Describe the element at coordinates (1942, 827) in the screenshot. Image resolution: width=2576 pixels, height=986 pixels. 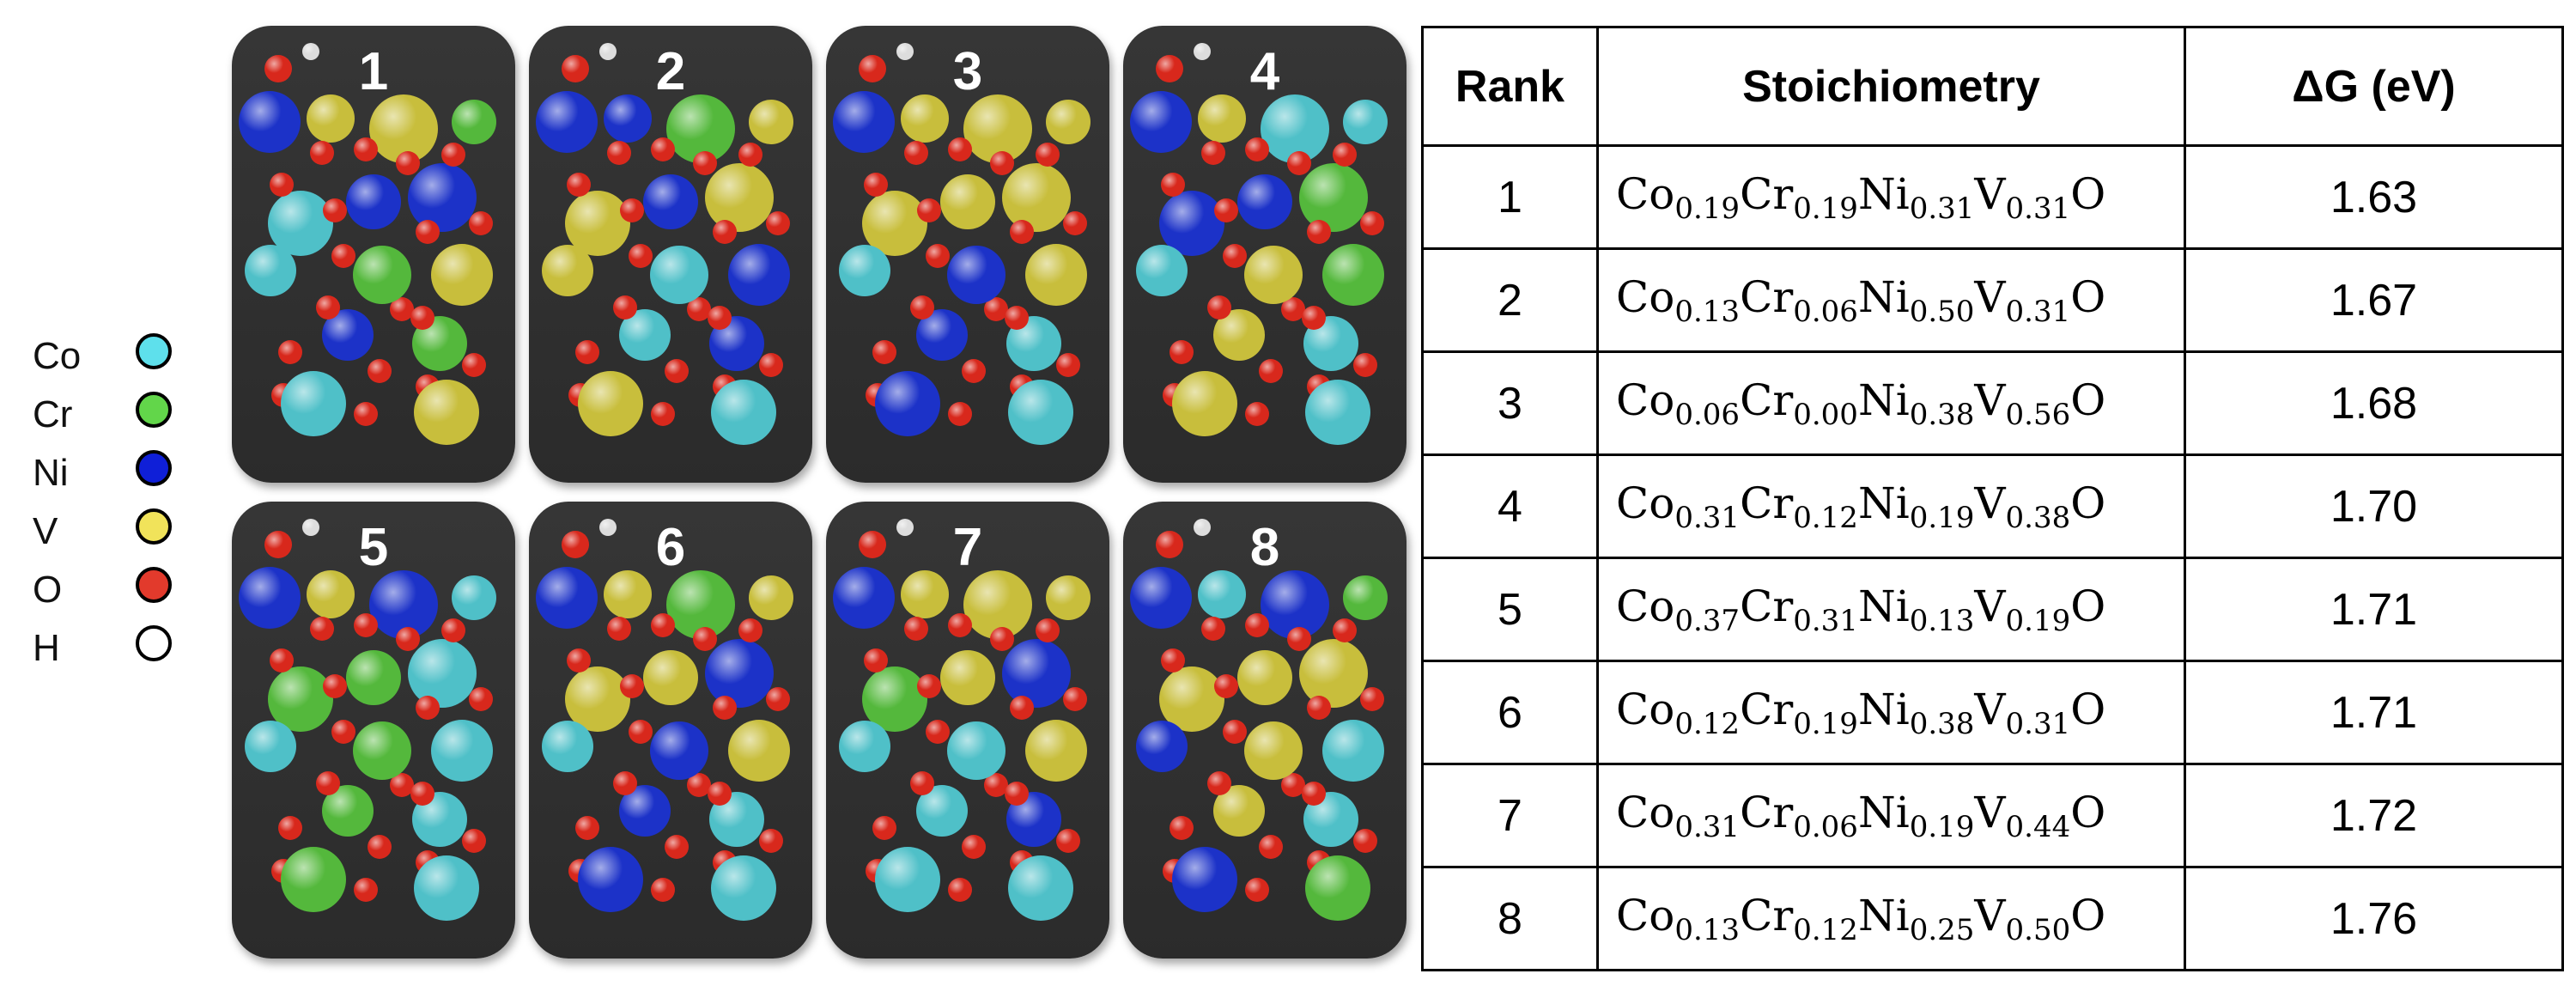
I see `element-fraction: 0.19` at that location.